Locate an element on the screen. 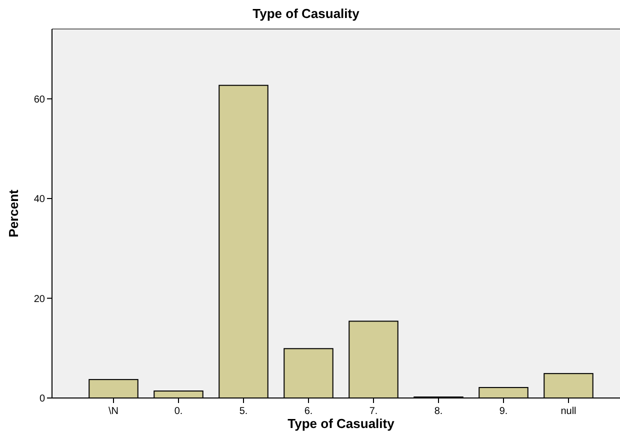 The image size is (620, 434). y-tick-label: 20 is located at coordinates (40, 299).